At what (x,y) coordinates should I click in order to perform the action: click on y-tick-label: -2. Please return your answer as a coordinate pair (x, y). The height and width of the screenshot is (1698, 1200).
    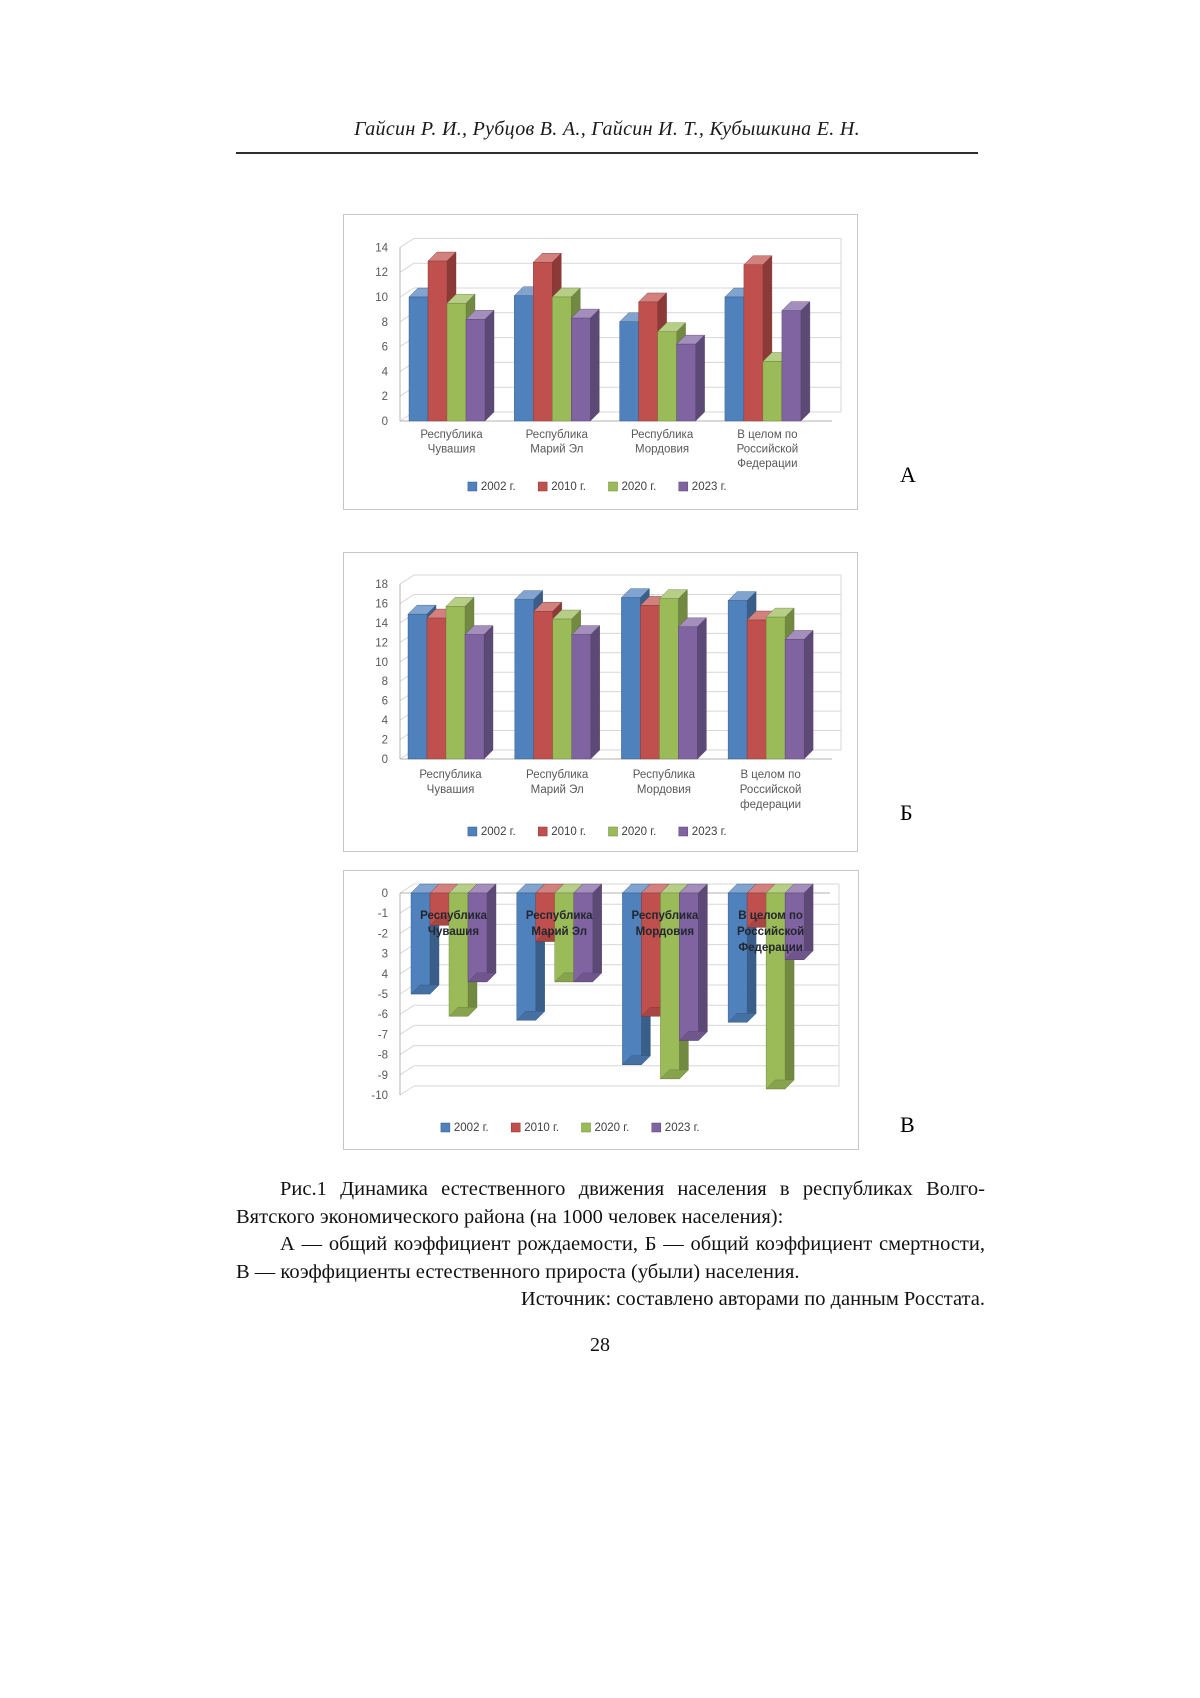
    Looking at the image, I should click on (383, 934).